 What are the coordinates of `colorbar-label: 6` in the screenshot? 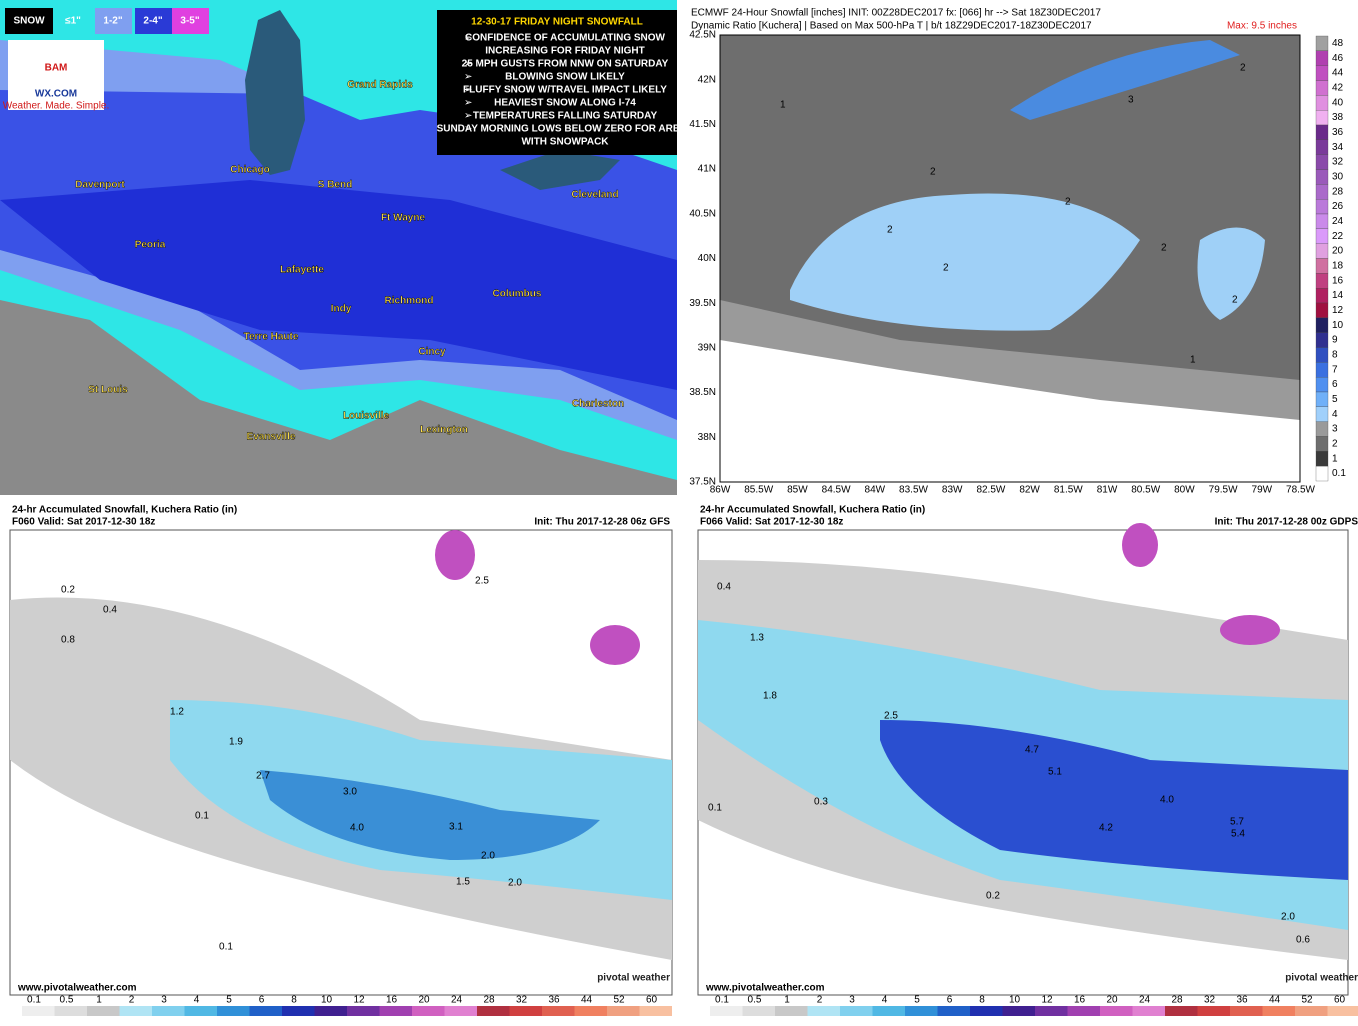 It's located at (262, 1000).